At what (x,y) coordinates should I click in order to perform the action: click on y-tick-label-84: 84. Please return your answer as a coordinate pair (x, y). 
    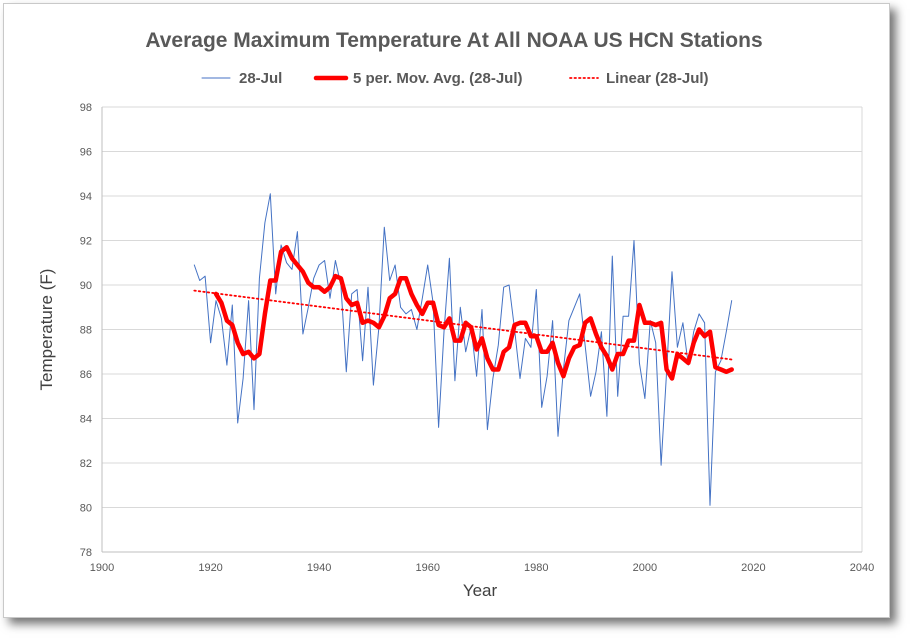
    Looking at the image, I should click on (86, 420).